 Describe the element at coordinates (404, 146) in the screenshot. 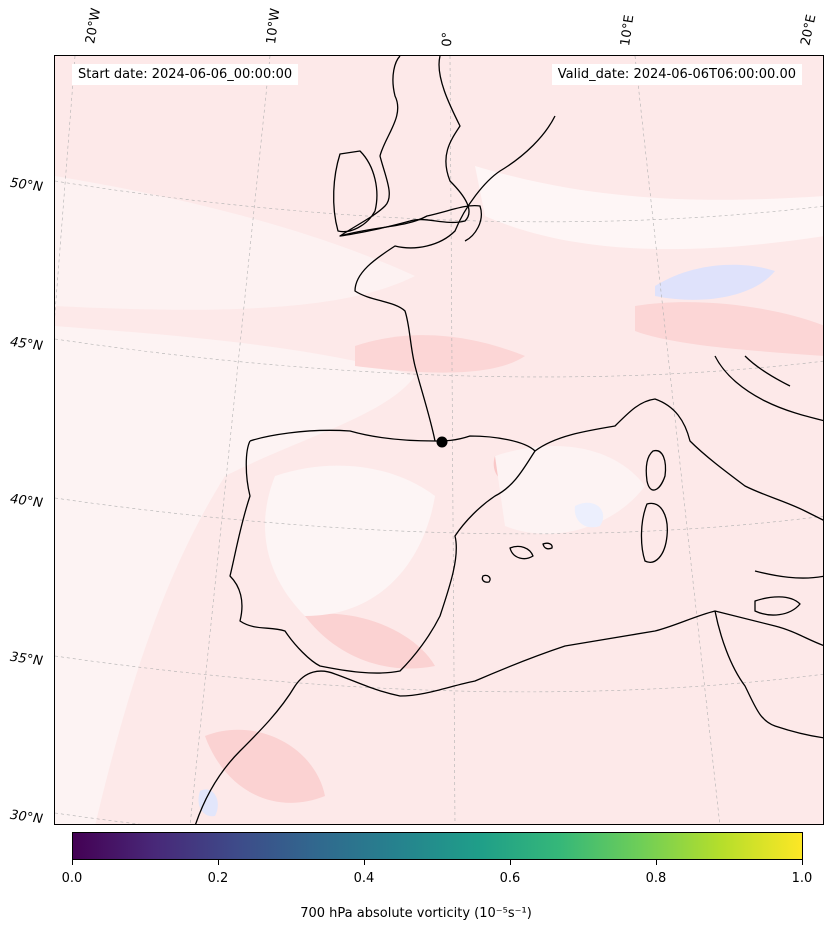

I see `coastline-great-britain` at that location.